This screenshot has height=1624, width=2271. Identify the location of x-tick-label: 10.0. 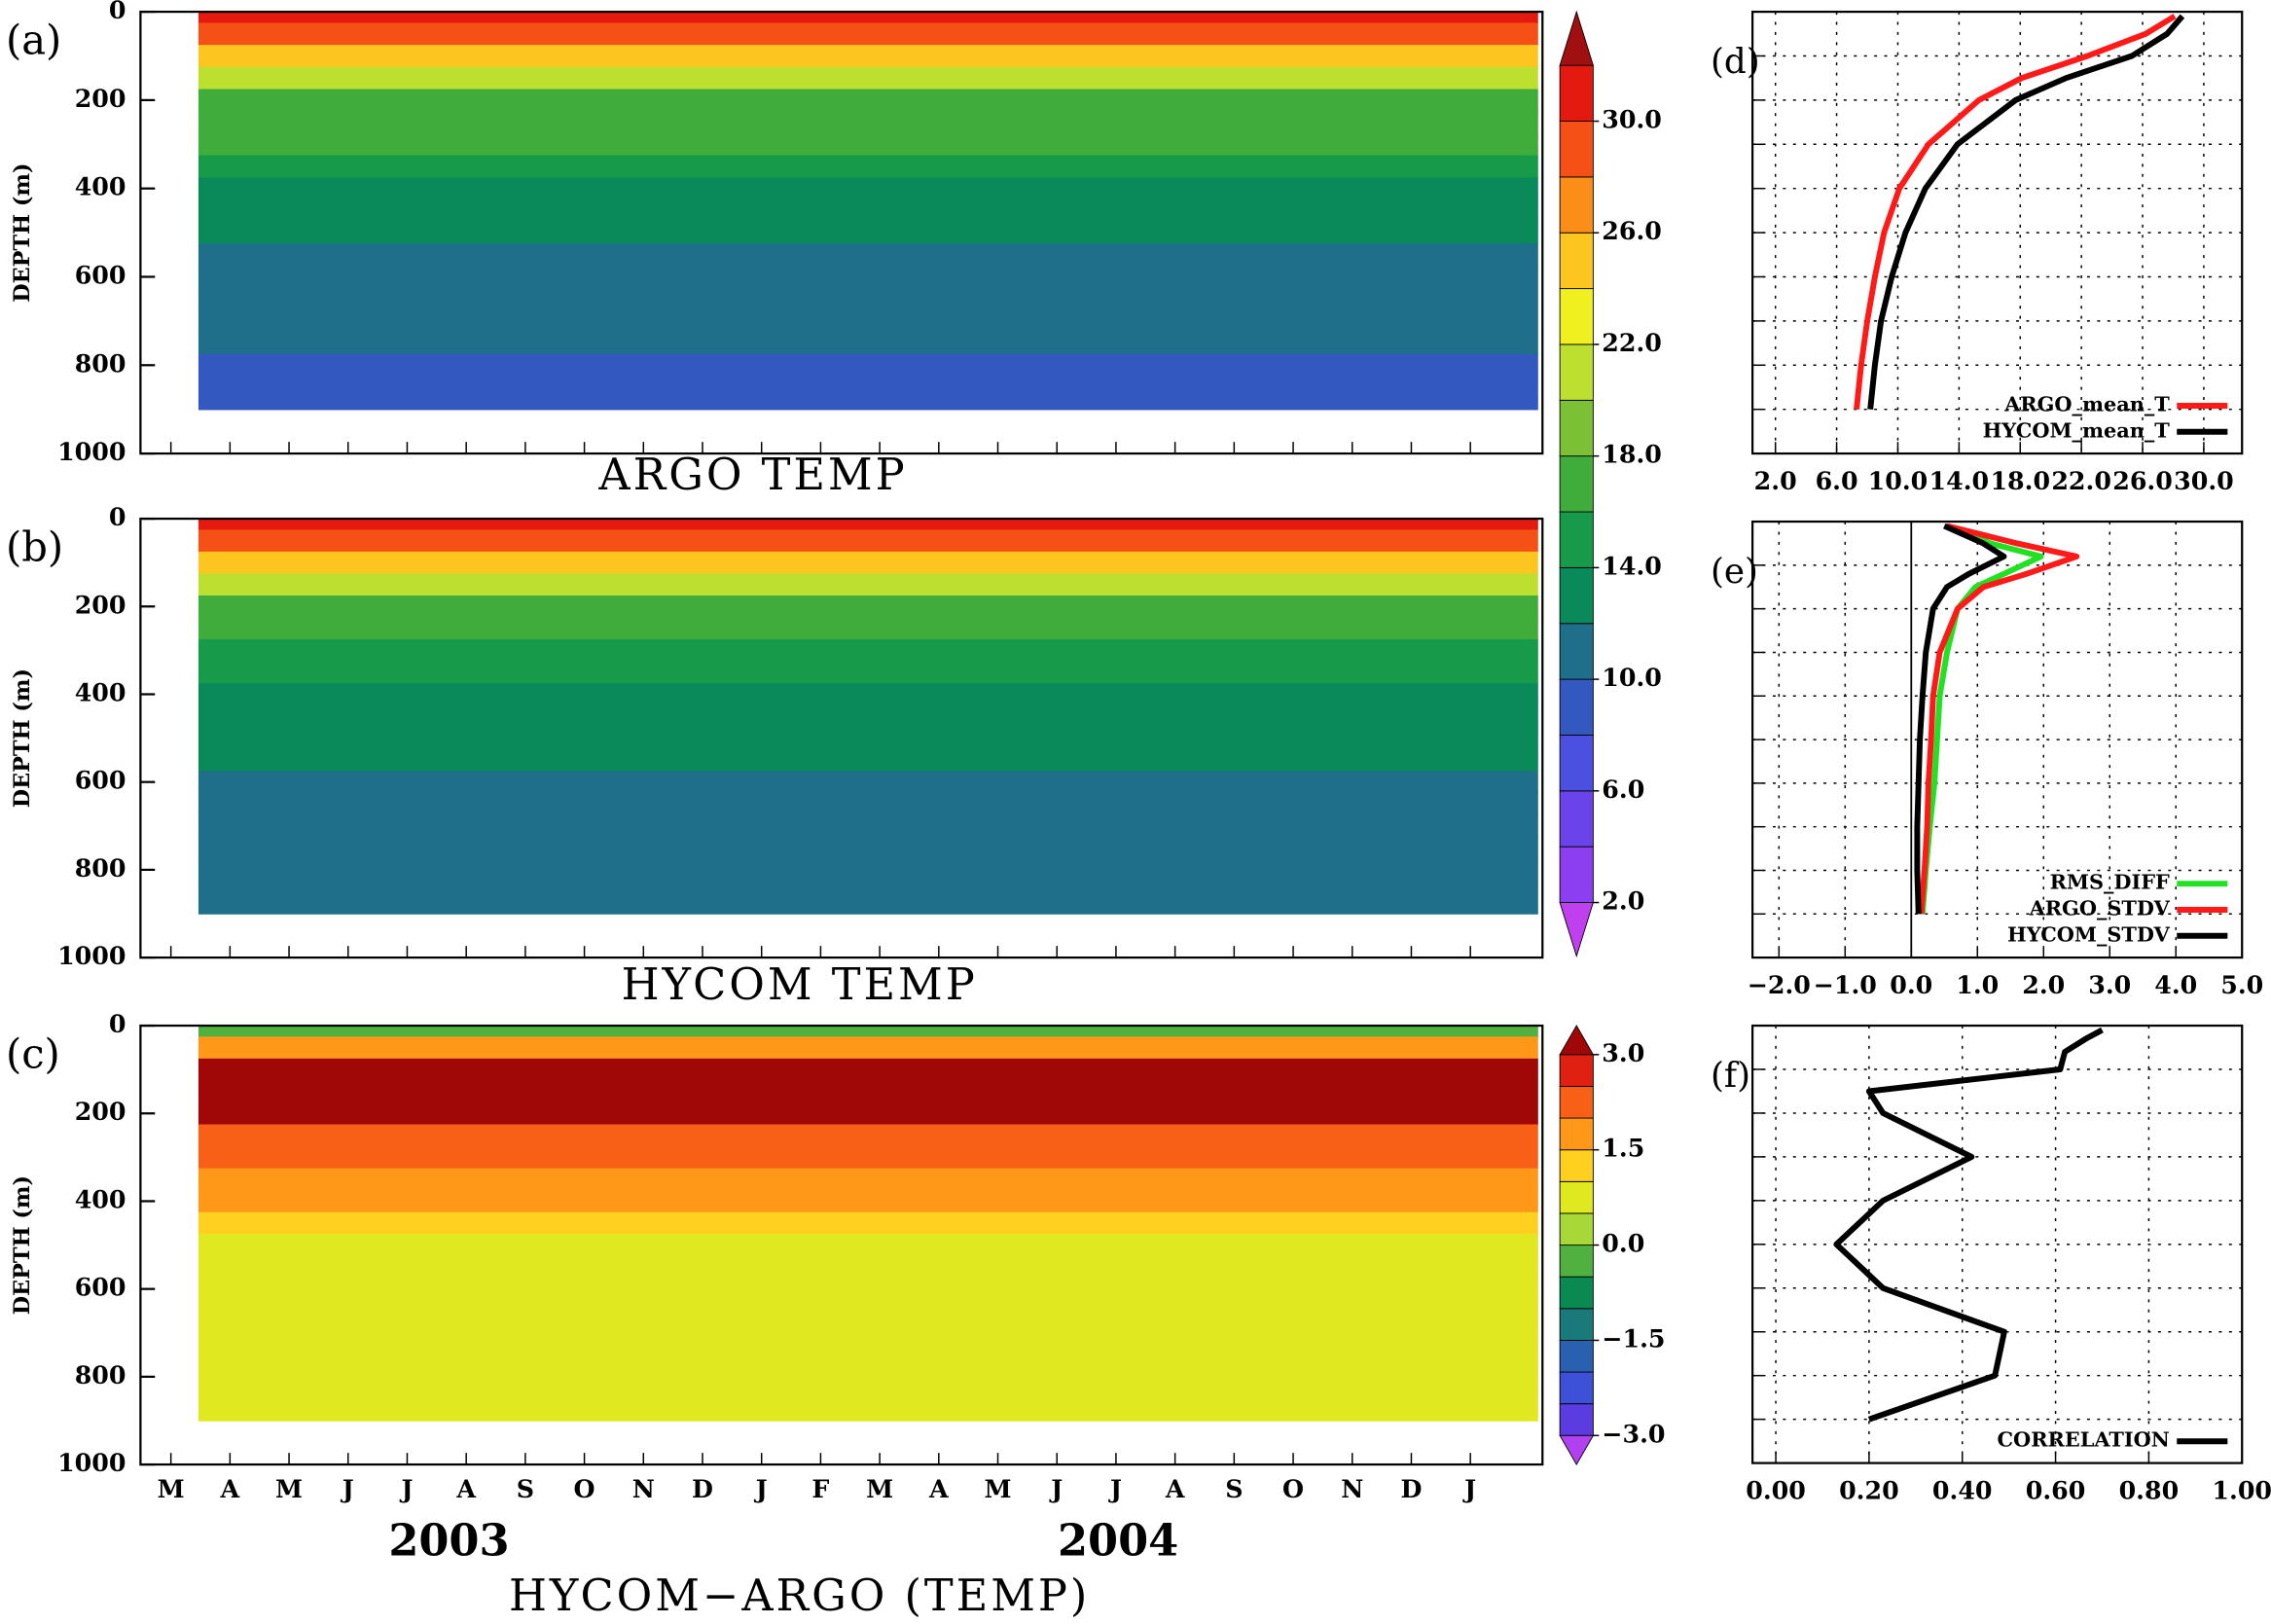
(1898, 480).